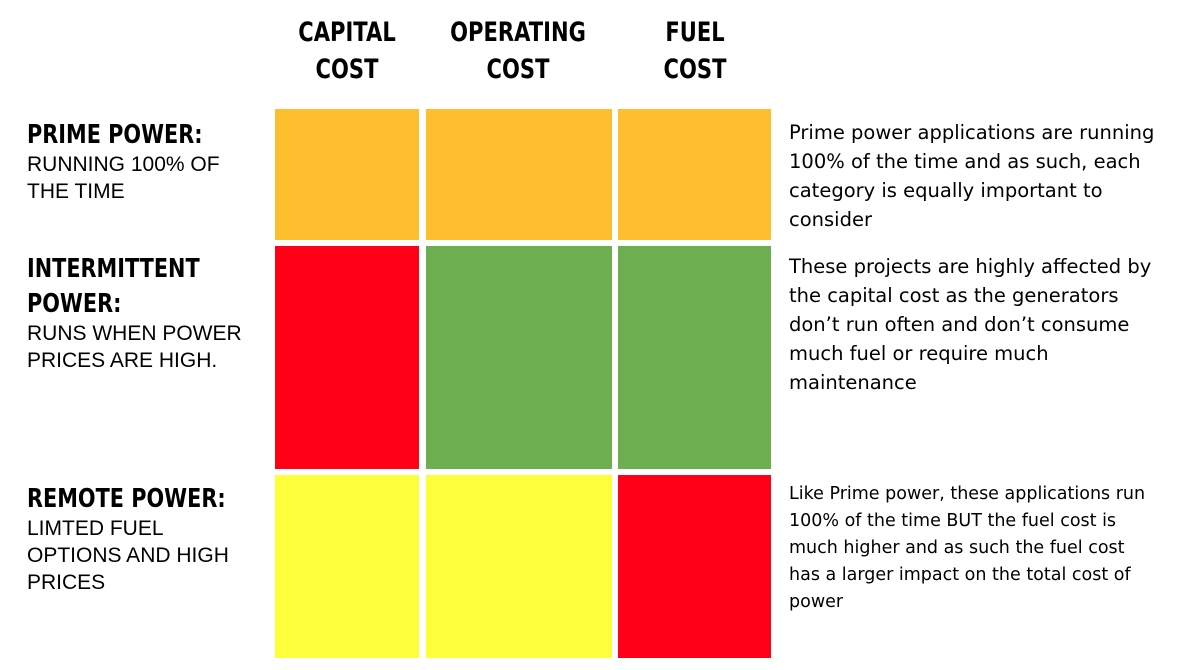 The image size is (1202, 670). What do you see at coordinates (519, 357) in the screenshot?
I see `cell-intermittent-operating` at bounding box center [519, 357].